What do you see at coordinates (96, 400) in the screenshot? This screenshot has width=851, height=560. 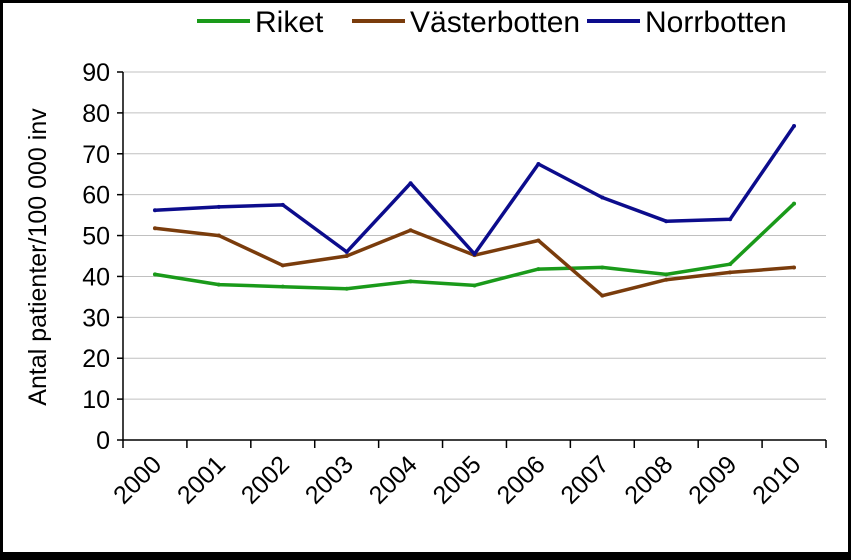 I see `y-tick-label: 10` at bounding box center [96, 400].